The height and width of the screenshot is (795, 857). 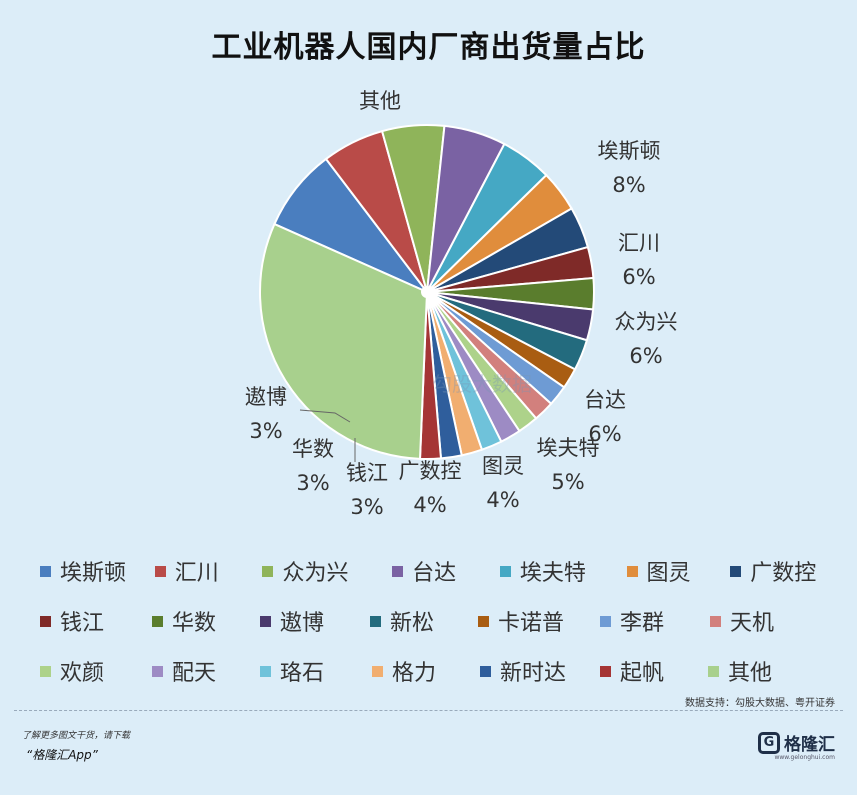 What do you see at coordinates (265, 431) in the screenshot?
I see `slice-label-value-9: 3%` at bounding box center [265, 431].